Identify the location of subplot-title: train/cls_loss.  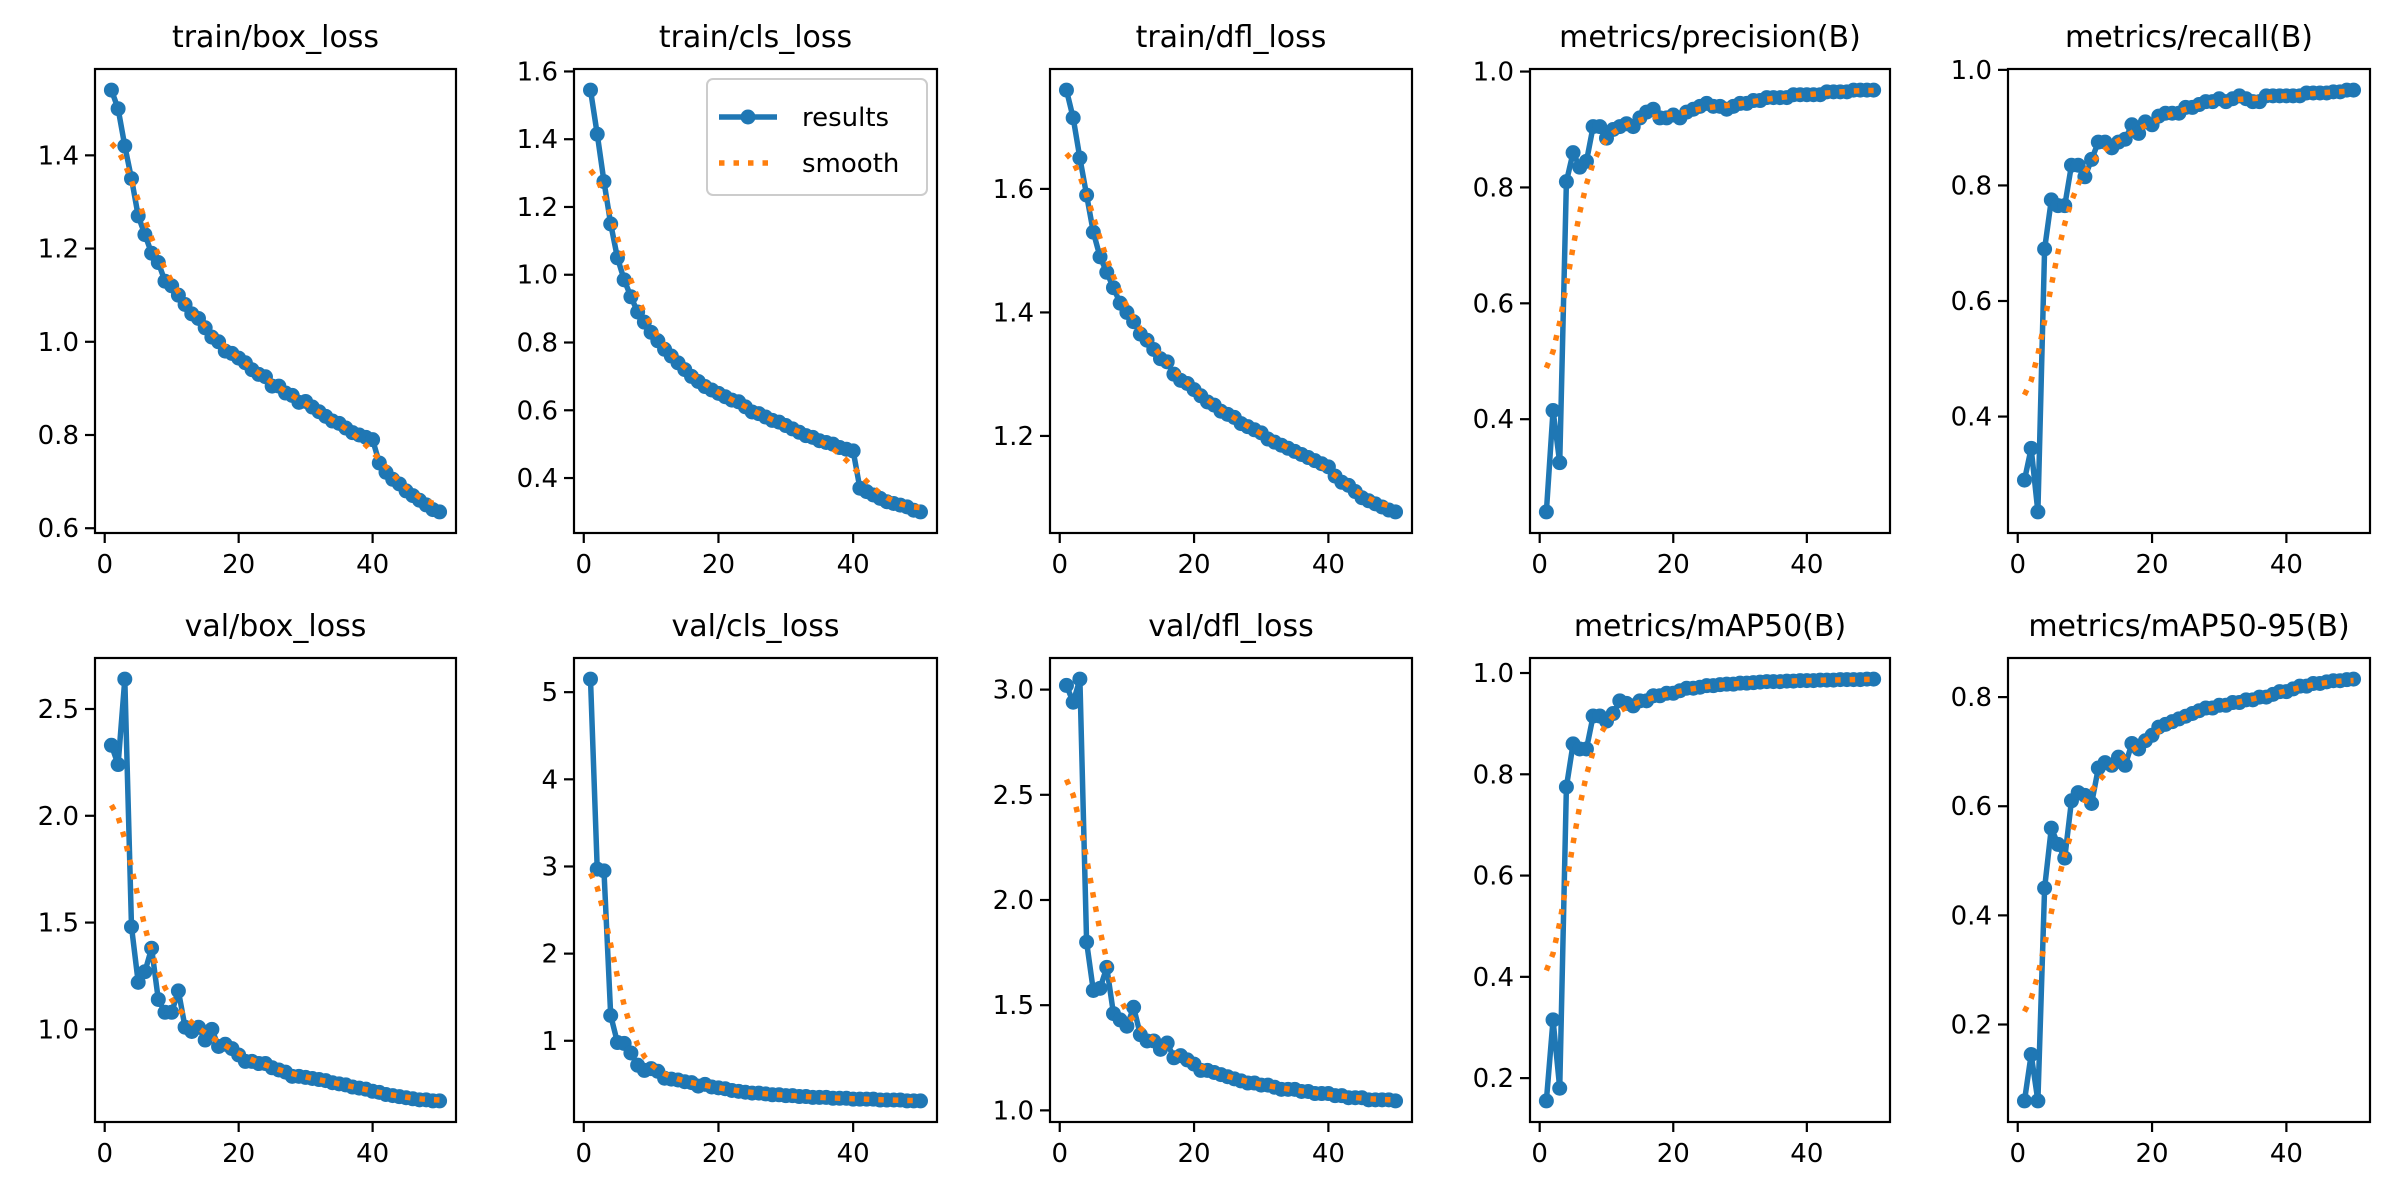
(755, 37).